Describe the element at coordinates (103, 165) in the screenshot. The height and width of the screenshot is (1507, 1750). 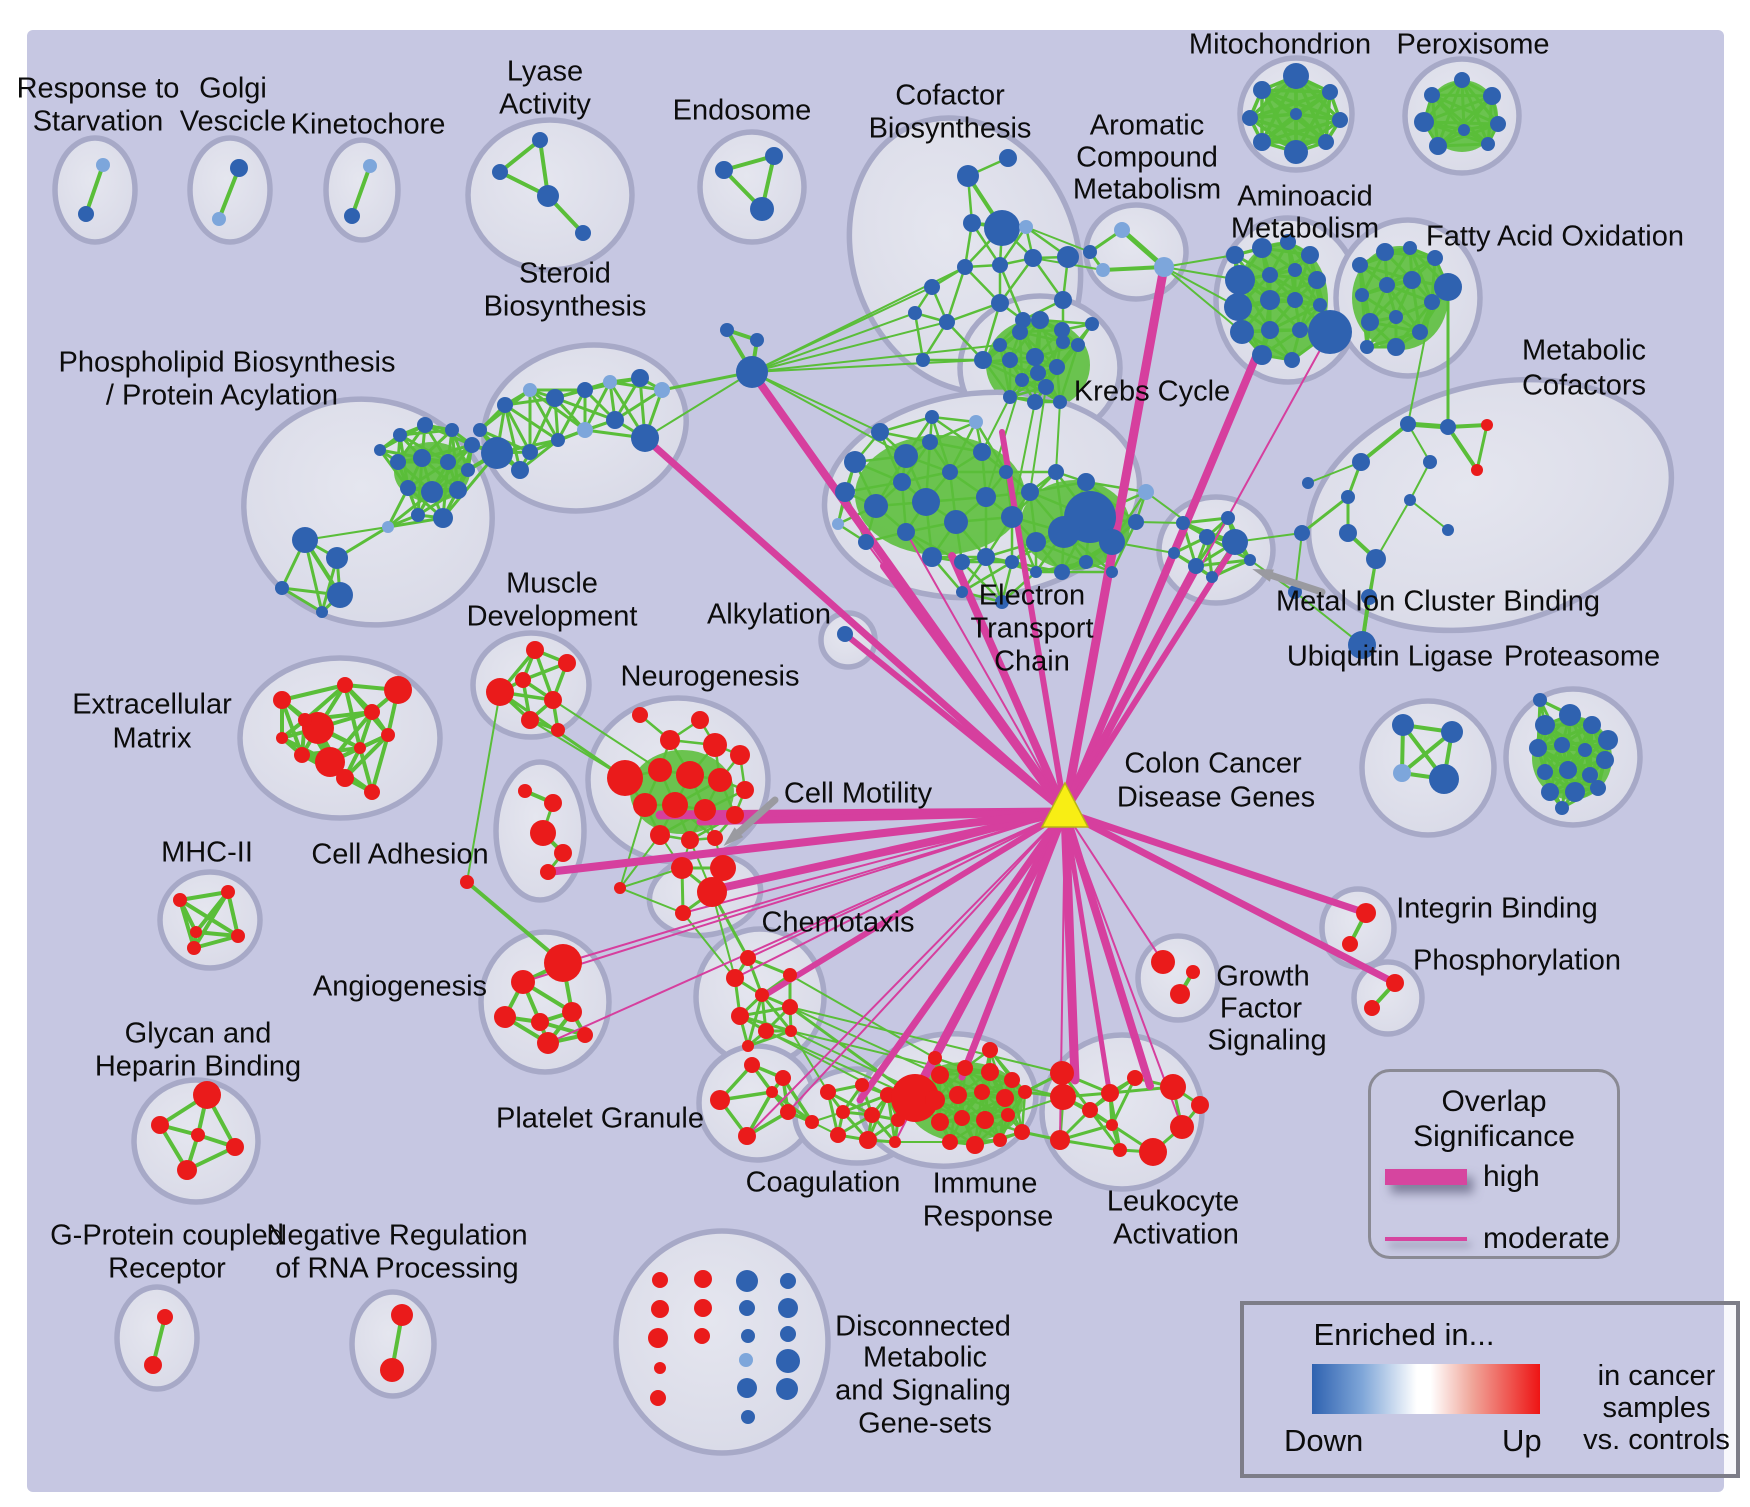
I see `gene-set-node-response-to-starvation` at that location.